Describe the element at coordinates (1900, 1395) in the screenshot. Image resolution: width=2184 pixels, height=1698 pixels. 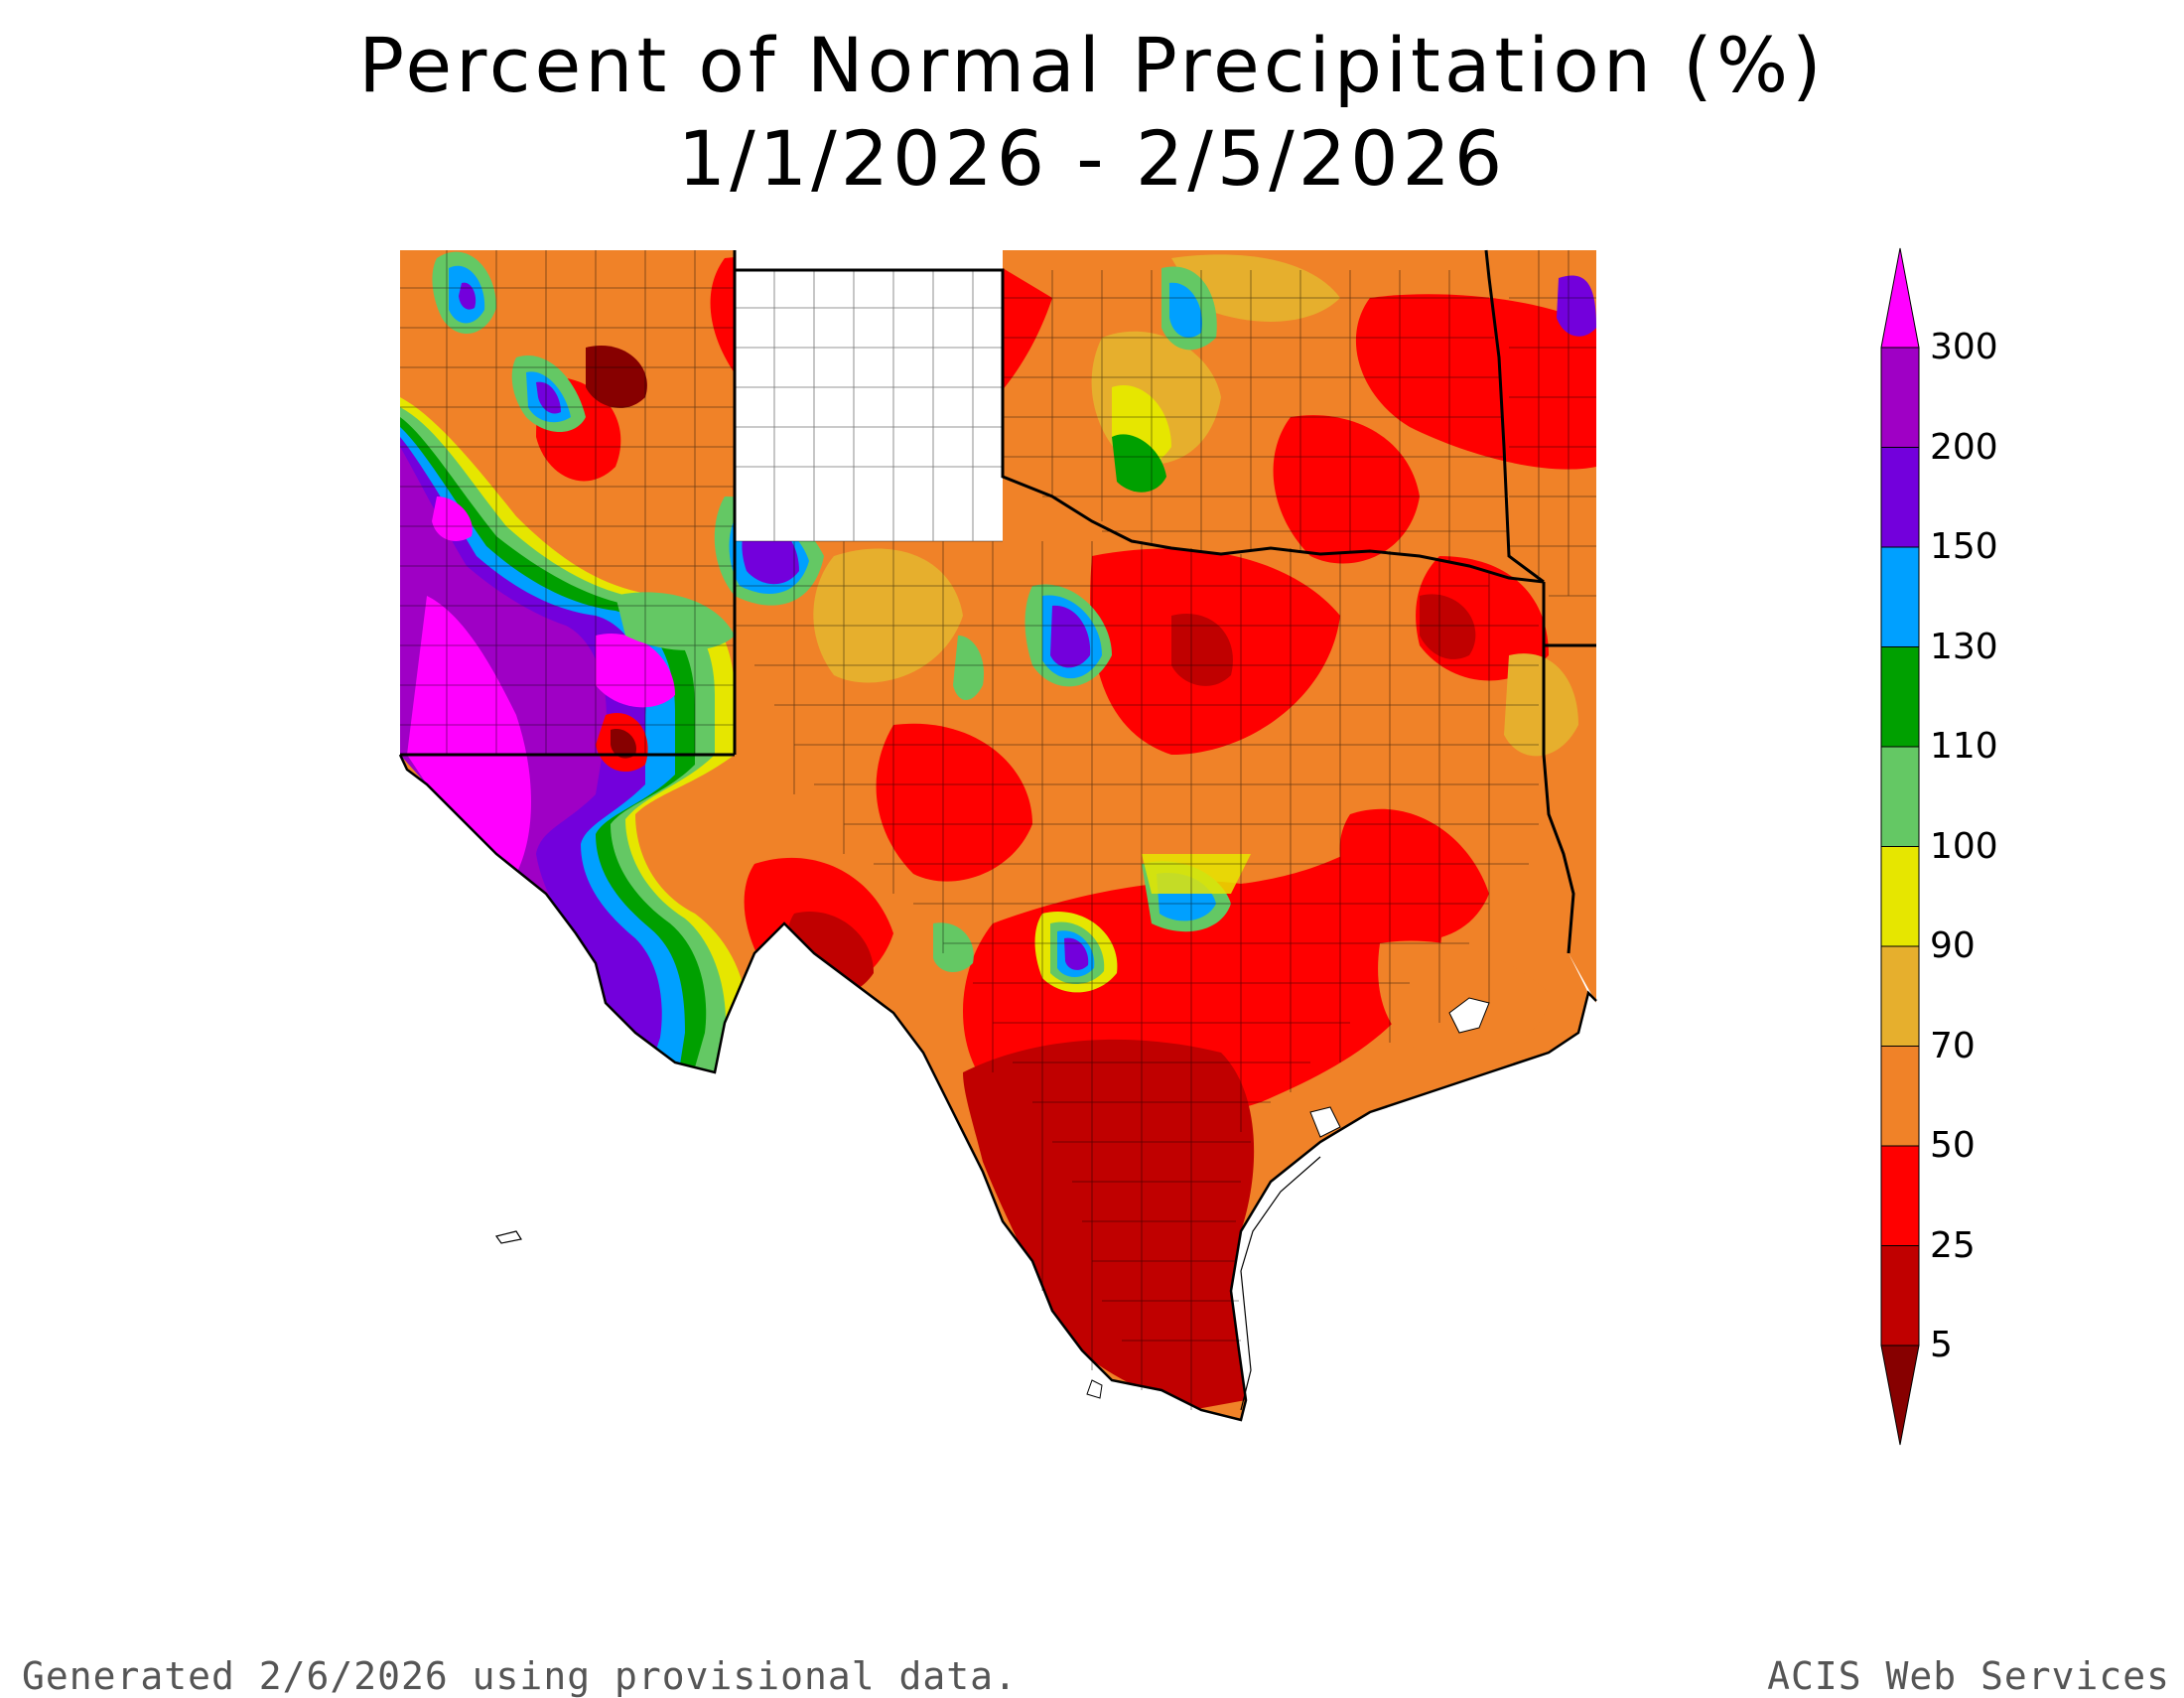
I see `legend-arrow-min` at that location.